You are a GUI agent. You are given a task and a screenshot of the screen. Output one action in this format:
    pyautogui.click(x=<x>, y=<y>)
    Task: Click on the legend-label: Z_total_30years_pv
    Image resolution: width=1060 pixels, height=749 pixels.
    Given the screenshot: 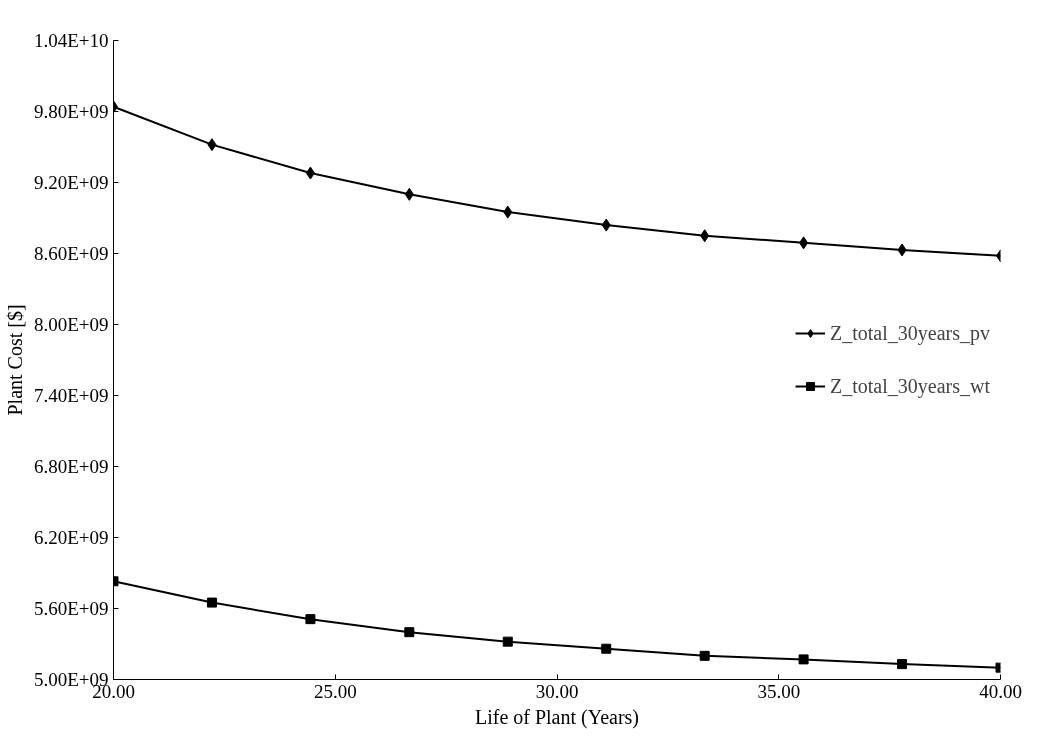 What is the action you would take?
    pyautogui.click(x=910, y=333)
    